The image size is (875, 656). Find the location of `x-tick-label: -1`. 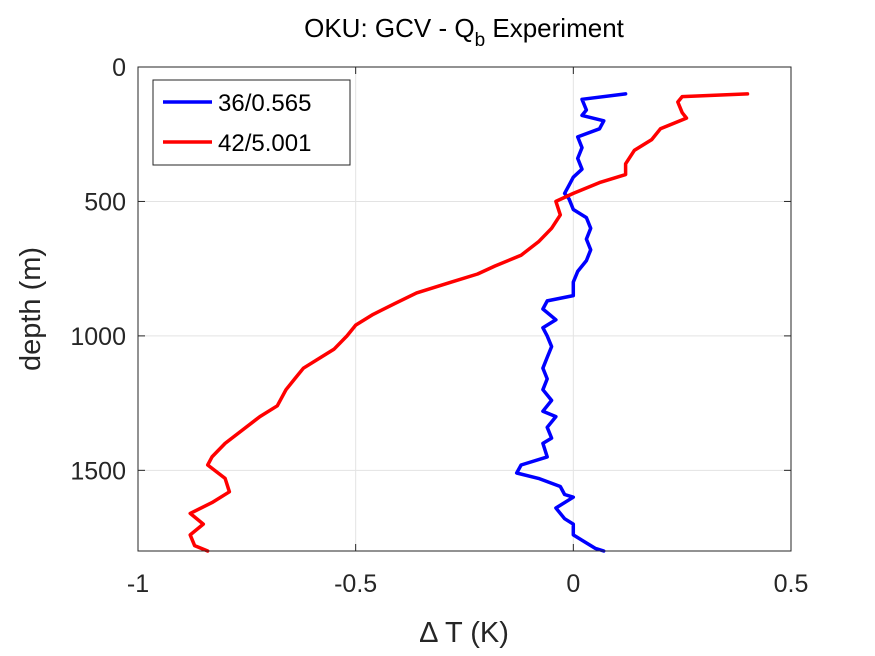

x-tick-label: -1 is located at coordinates (138, 584).